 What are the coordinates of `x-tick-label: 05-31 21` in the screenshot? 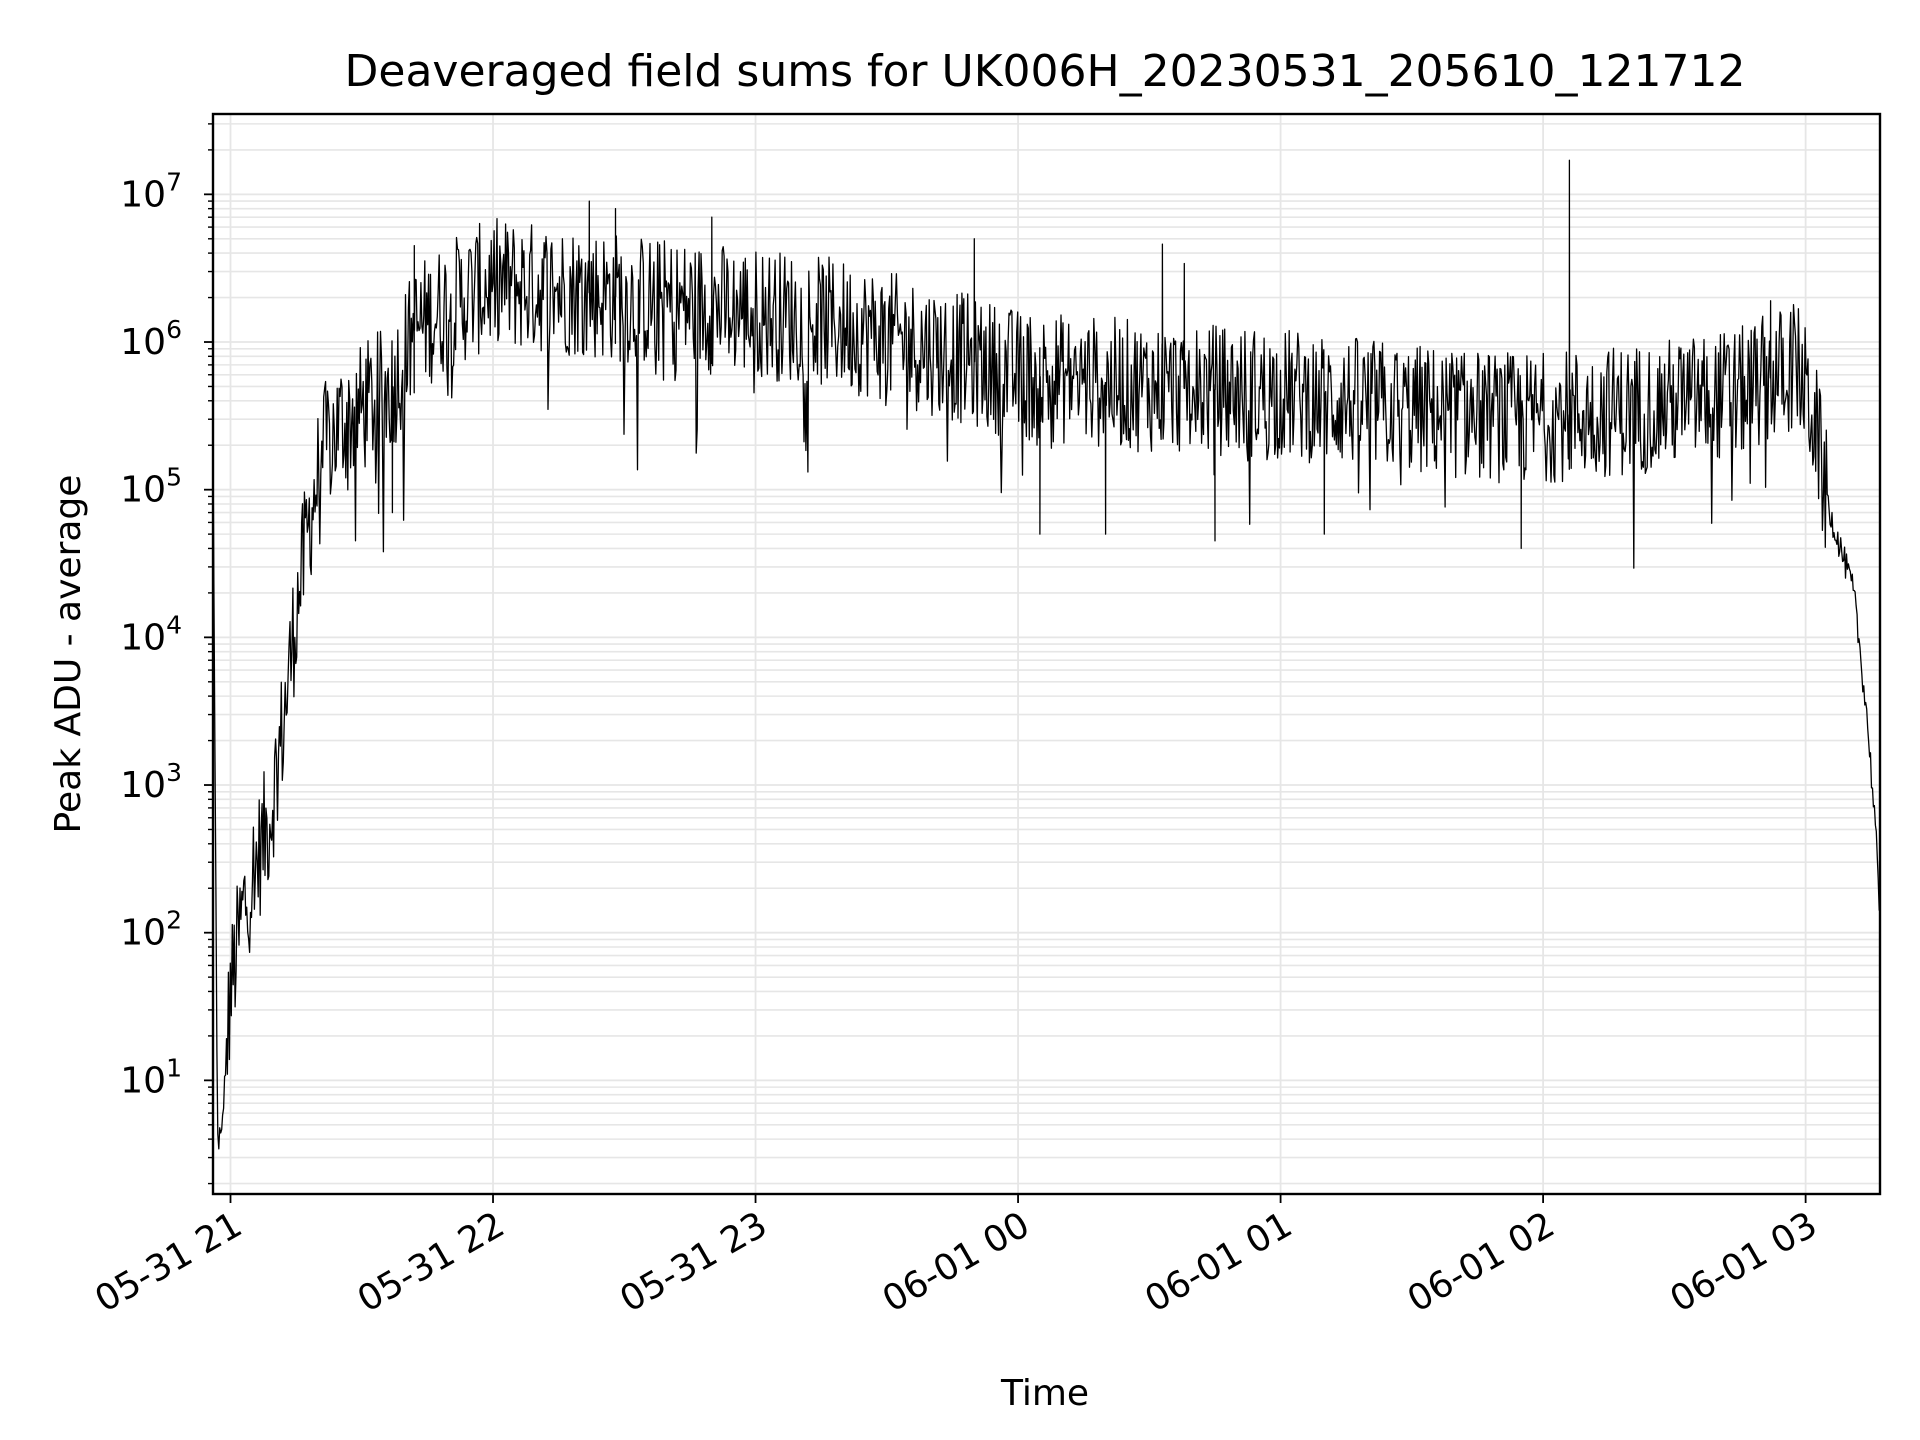 It's located at (168, 1262).